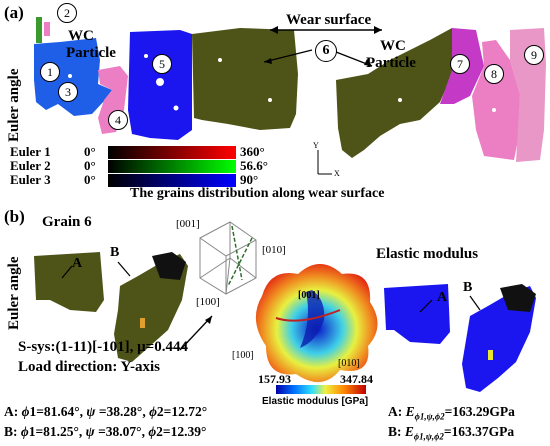  I want to click on wc-particle-right-line1: WC, so click(393, 46).